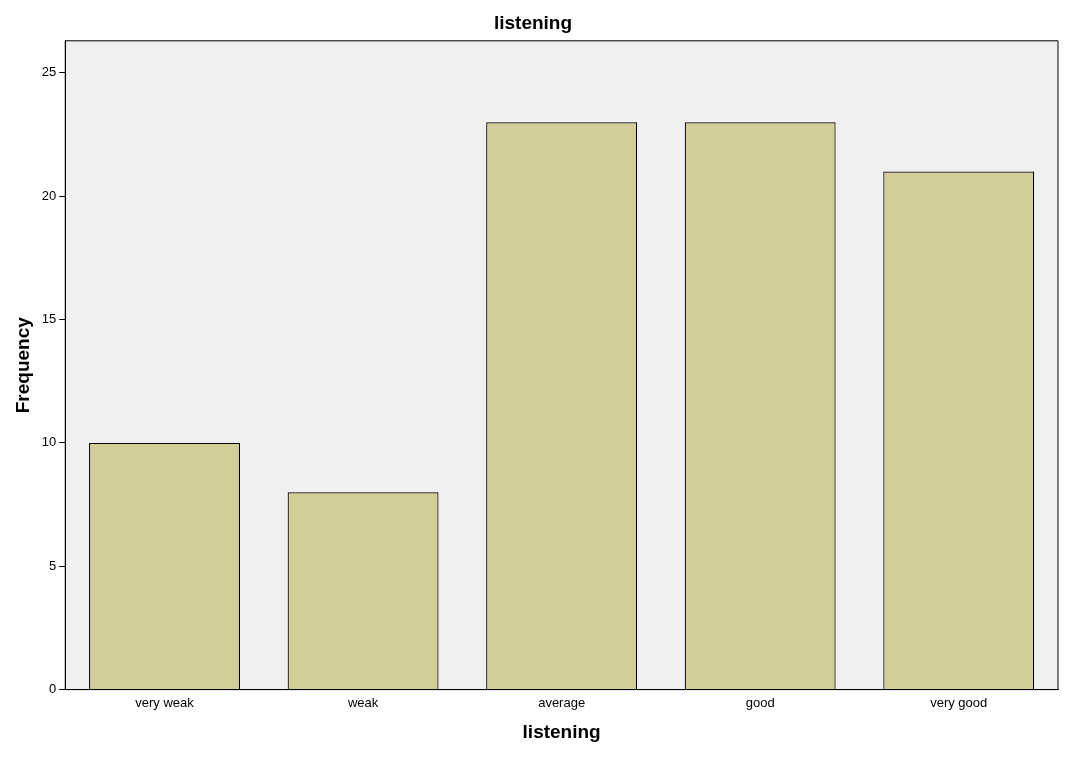  Describe the element at coordinates (362, 702) in the screenshot. I see `x-tick-label: weak` at that location.